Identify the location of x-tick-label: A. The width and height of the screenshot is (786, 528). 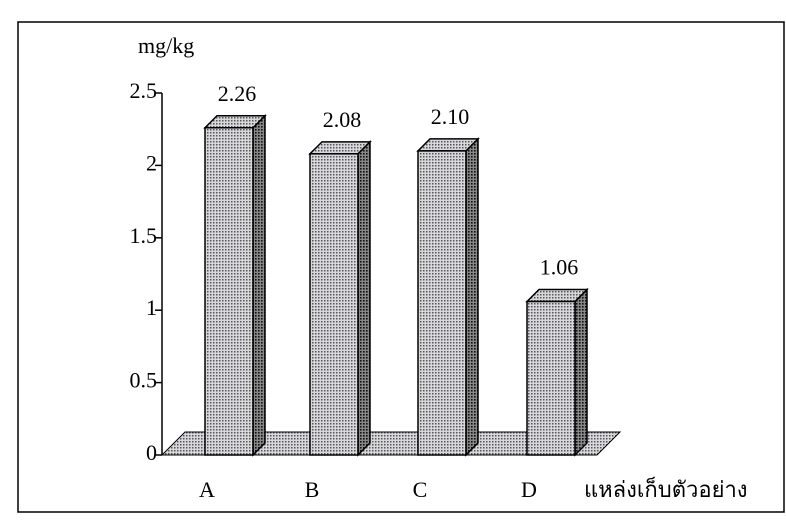
(207, 489).